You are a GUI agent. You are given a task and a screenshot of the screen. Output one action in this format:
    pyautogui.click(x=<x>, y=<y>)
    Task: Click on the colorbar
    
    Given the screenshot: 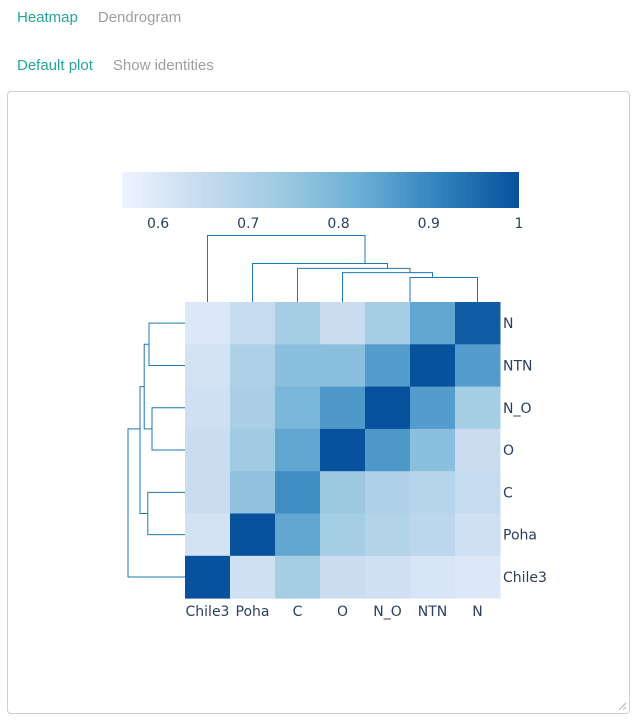 What is the action you would take?
    pyautogui.click(x=320, y=190)
    